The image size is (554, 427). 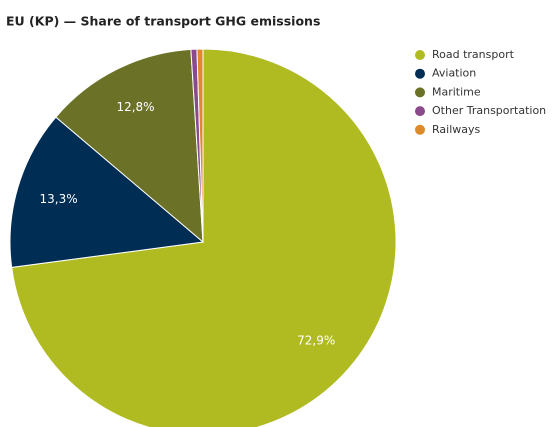 I want to click on legend-label: Other Transportation, so click(x=489, y=110).